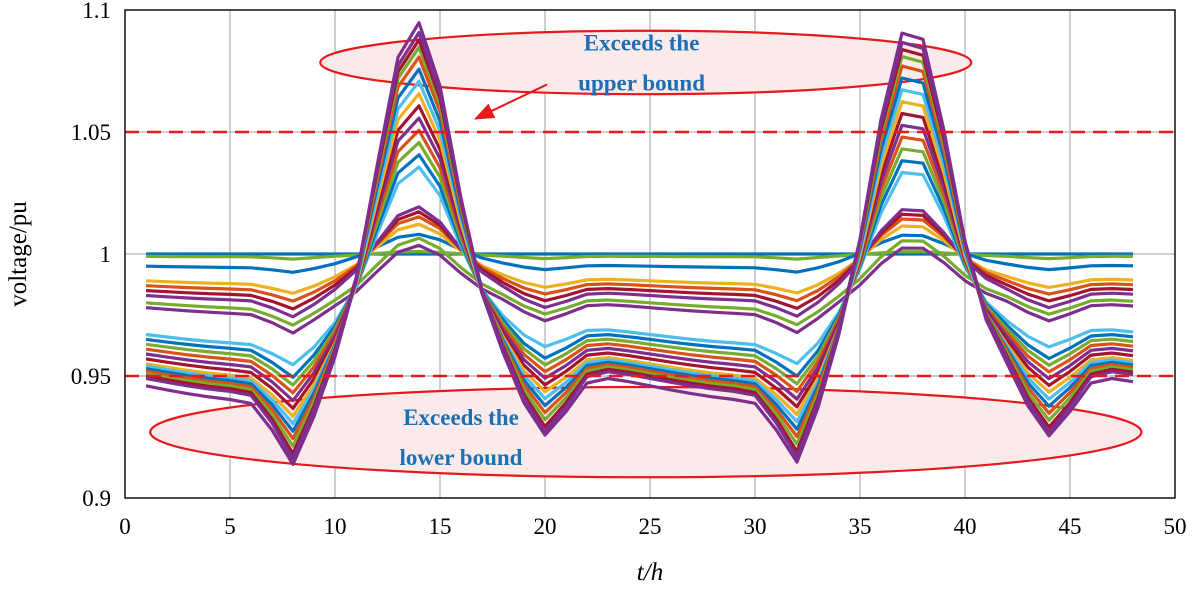 The width and height of the screenshot is (1200, 592). Describe the element at coordinates (965, 526) in the screenshot. I see `x-tick-label: 40` at that location.